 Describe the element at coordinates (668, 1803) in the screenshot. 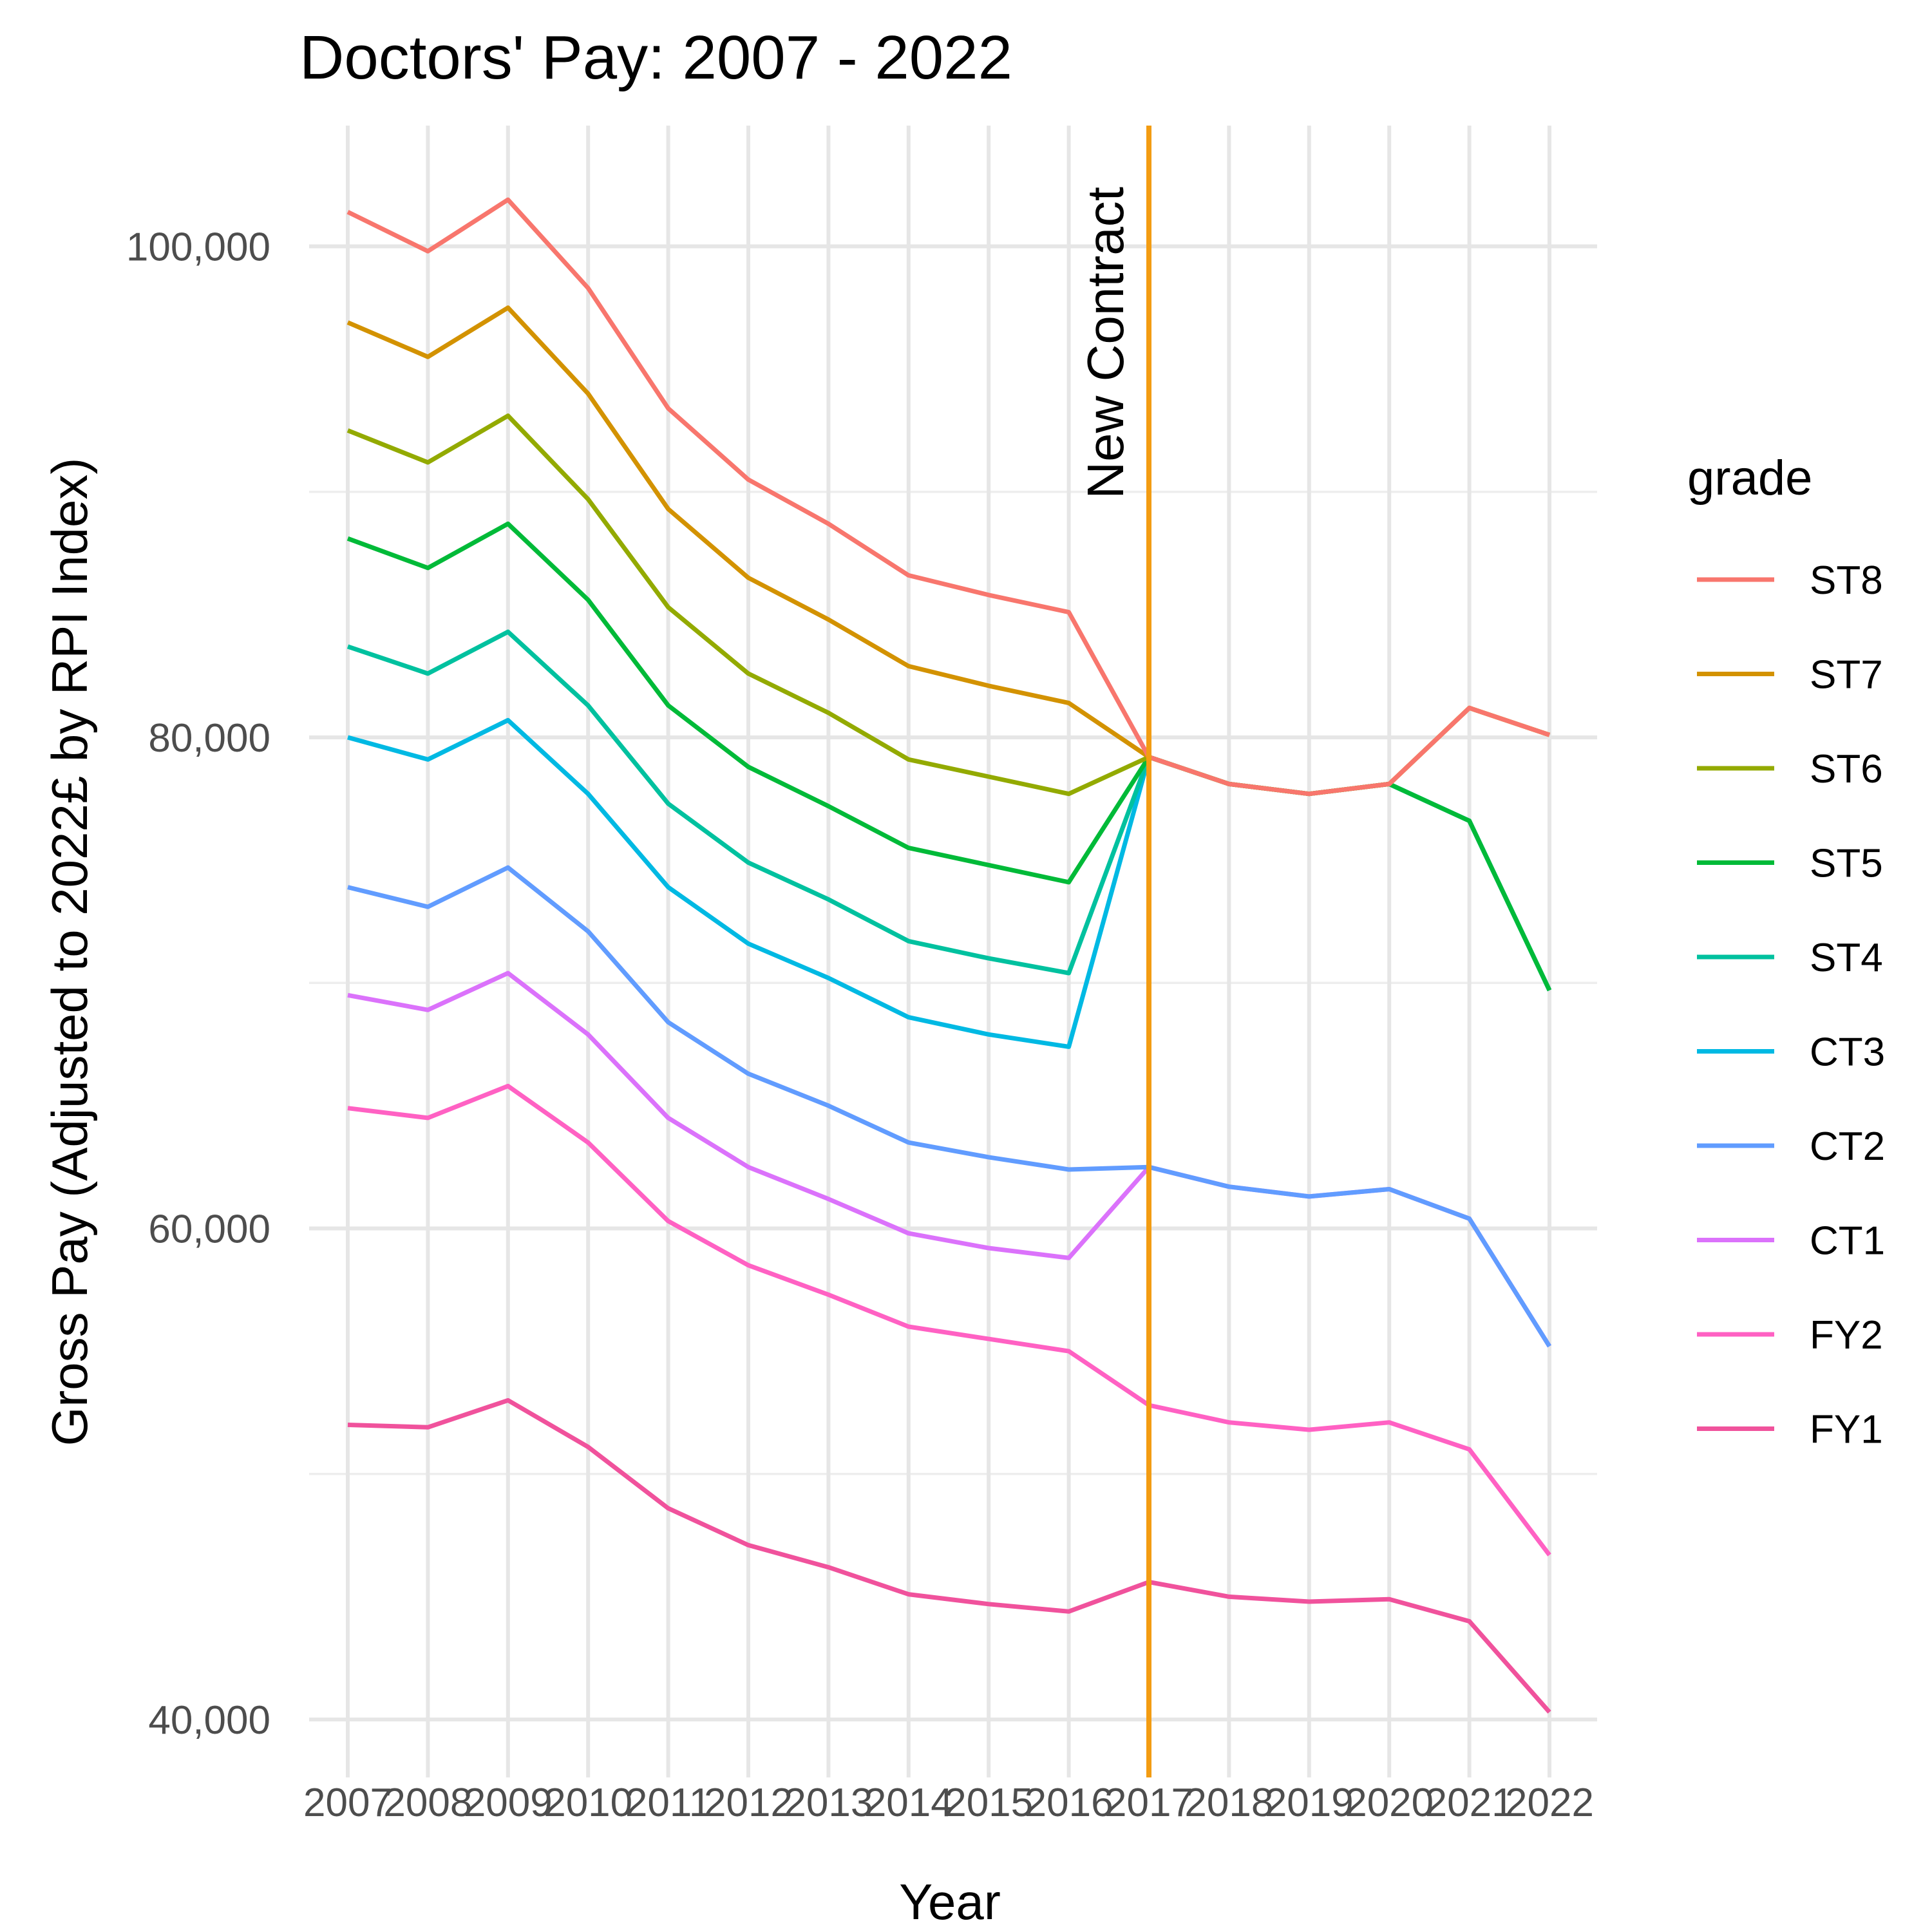

I see `x-tick-label: 2011` at that location.